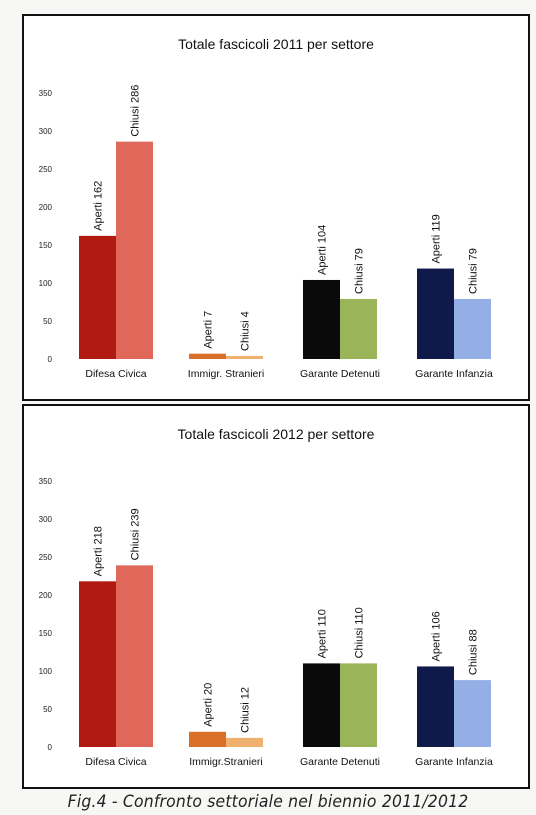  Describe the element at coordinates (136, 534) in the screenshot. I see `data-label: Chiusi 239` at that location.